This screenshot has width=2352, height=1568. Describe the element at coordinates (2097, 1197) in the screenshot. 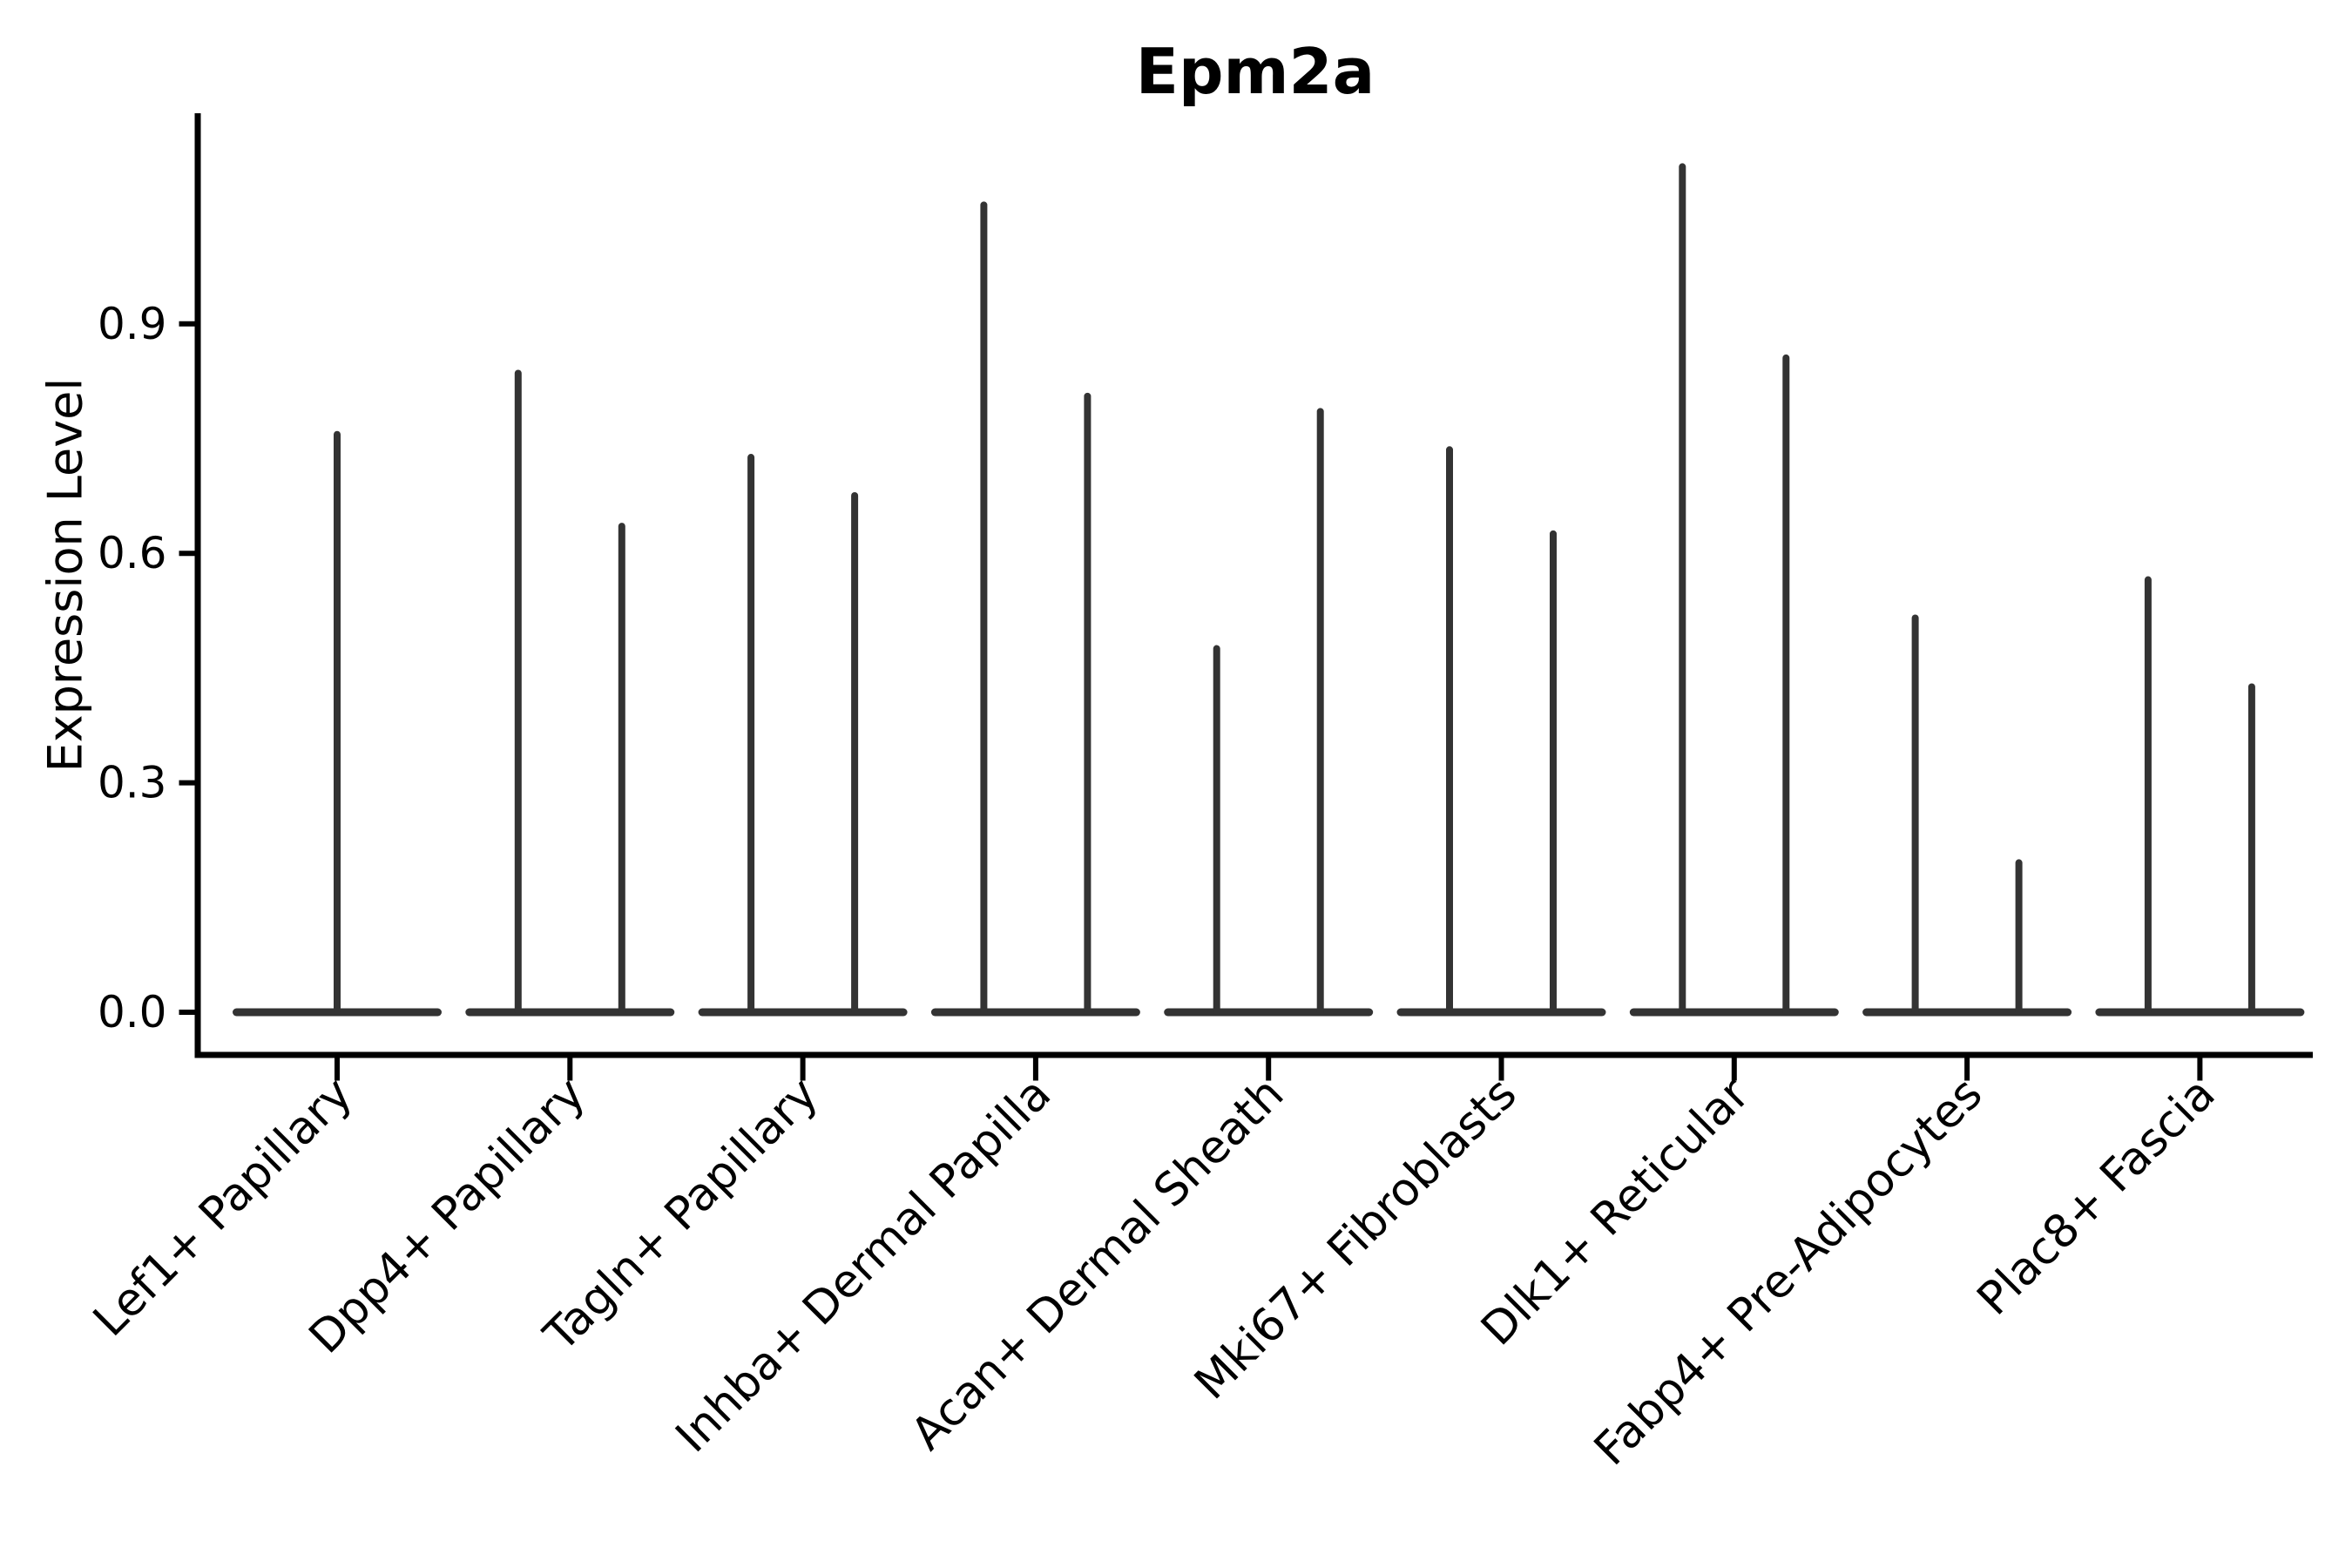

I see `x-tick-label: Plac8+ Fascia` at that location.